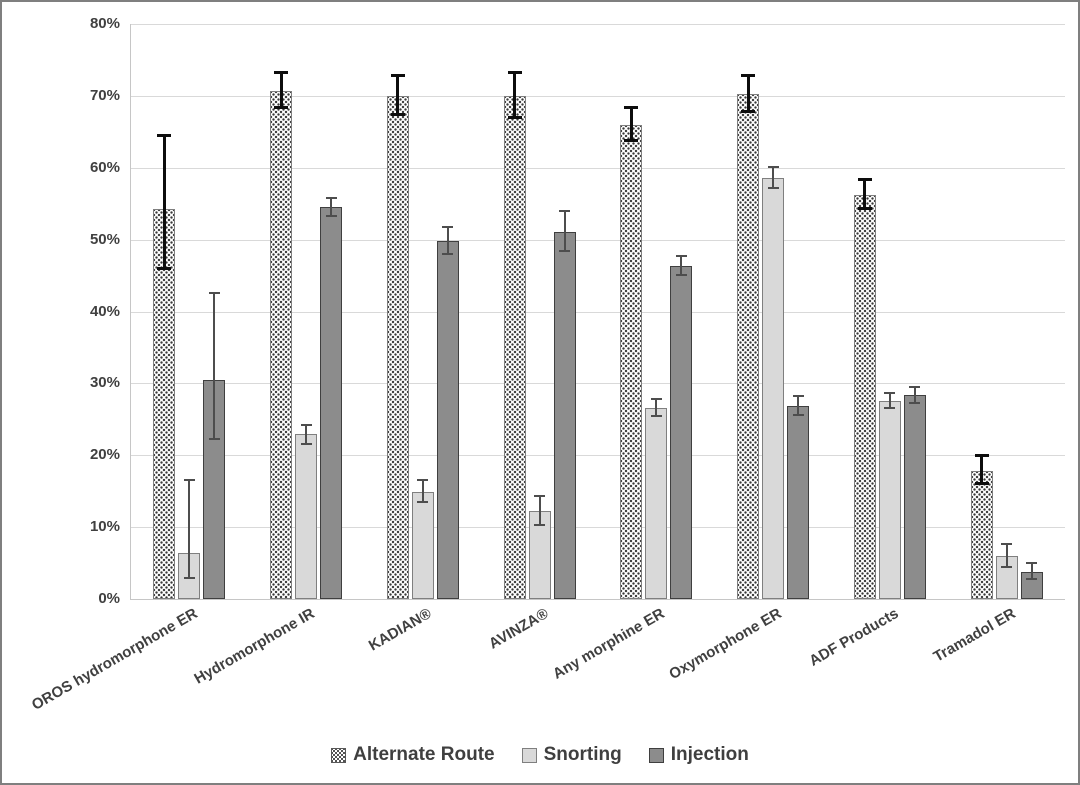  Describe the element at coordinates (104, 383) in the screenshot. I see `y-axis-tick-label: 30%` at that location.